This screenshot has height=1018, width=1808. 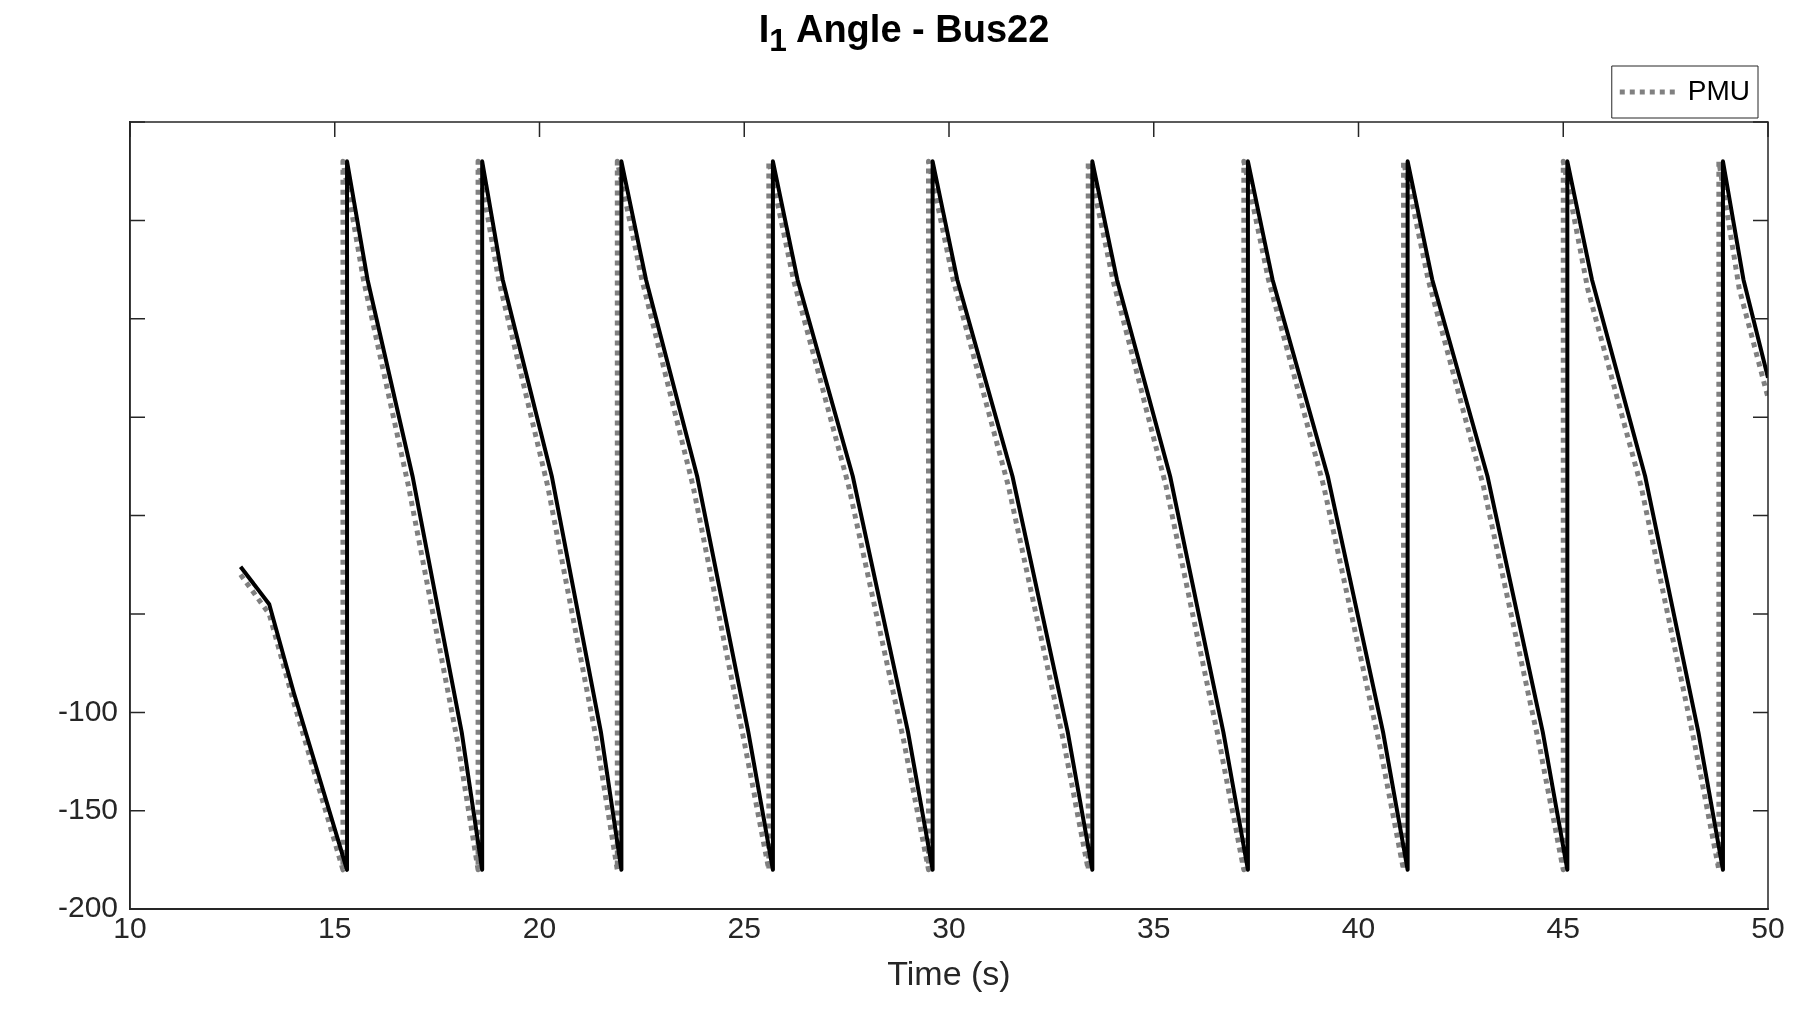 What do you see at coordinates (1768, 928) in the screenshot?
I see `x-tick-label: 50` at bounding box center [1768, 928].